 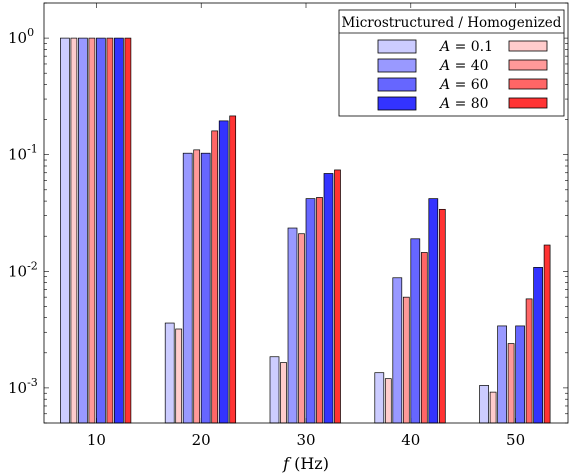 I want to click on x-axis-label: f (Hz), so click(x=305, y=463).